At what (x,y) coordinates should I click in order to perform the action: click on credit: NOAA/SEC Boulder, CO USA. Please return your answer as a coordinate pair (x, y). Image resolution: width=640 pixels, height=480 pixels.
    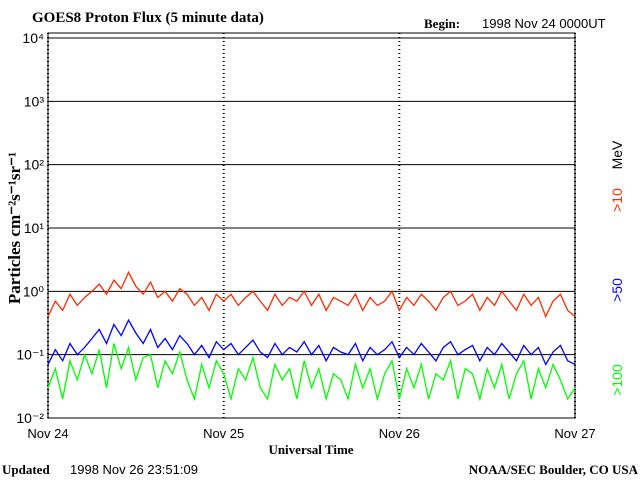
    Looking at the image, I should click on (554, 469).